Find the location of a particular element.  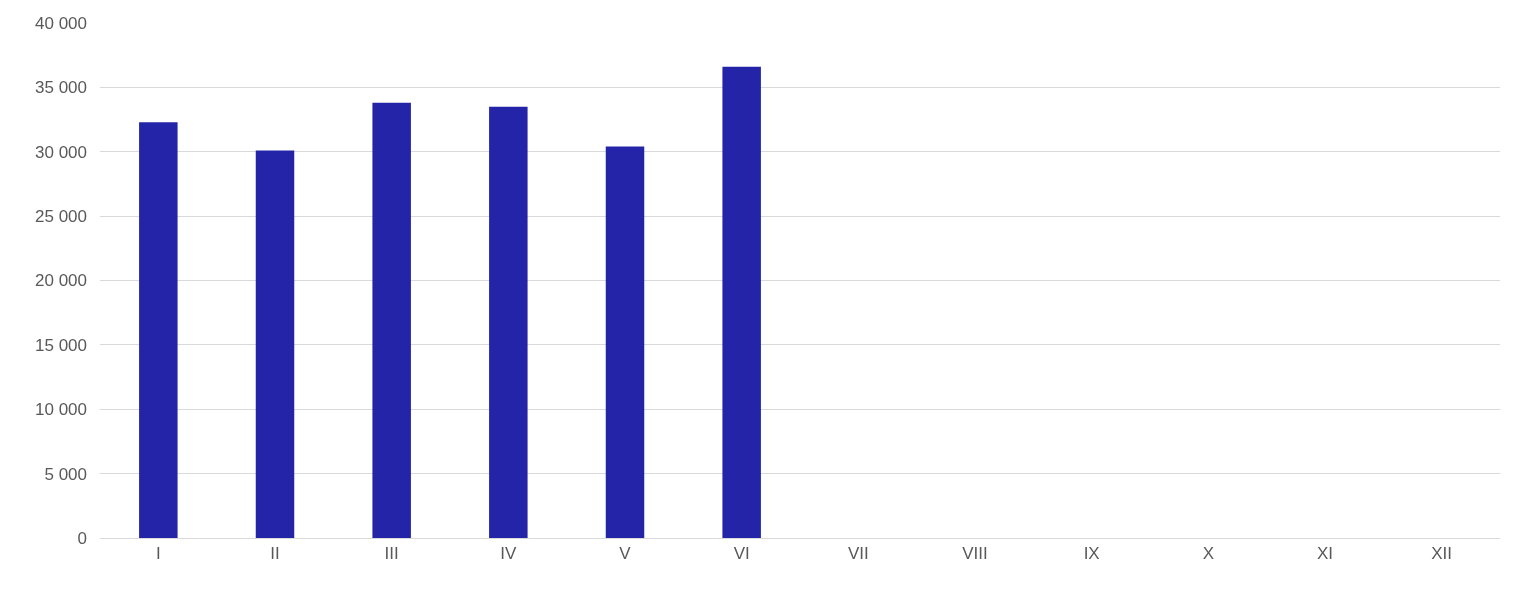

x-tick-label: II is located at coordinates (275, 554).